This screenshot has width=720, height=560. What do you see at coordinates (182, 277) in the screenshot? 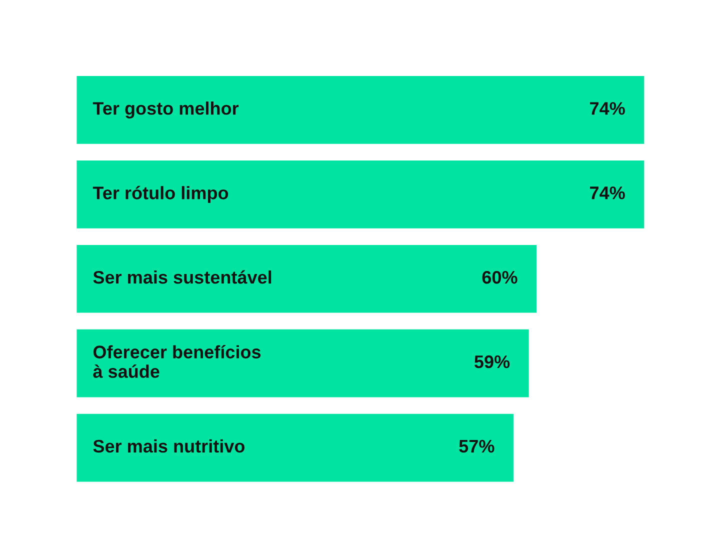
I see `y-tick-label: Ser mais sustentável` at bounding box center [182, 277].